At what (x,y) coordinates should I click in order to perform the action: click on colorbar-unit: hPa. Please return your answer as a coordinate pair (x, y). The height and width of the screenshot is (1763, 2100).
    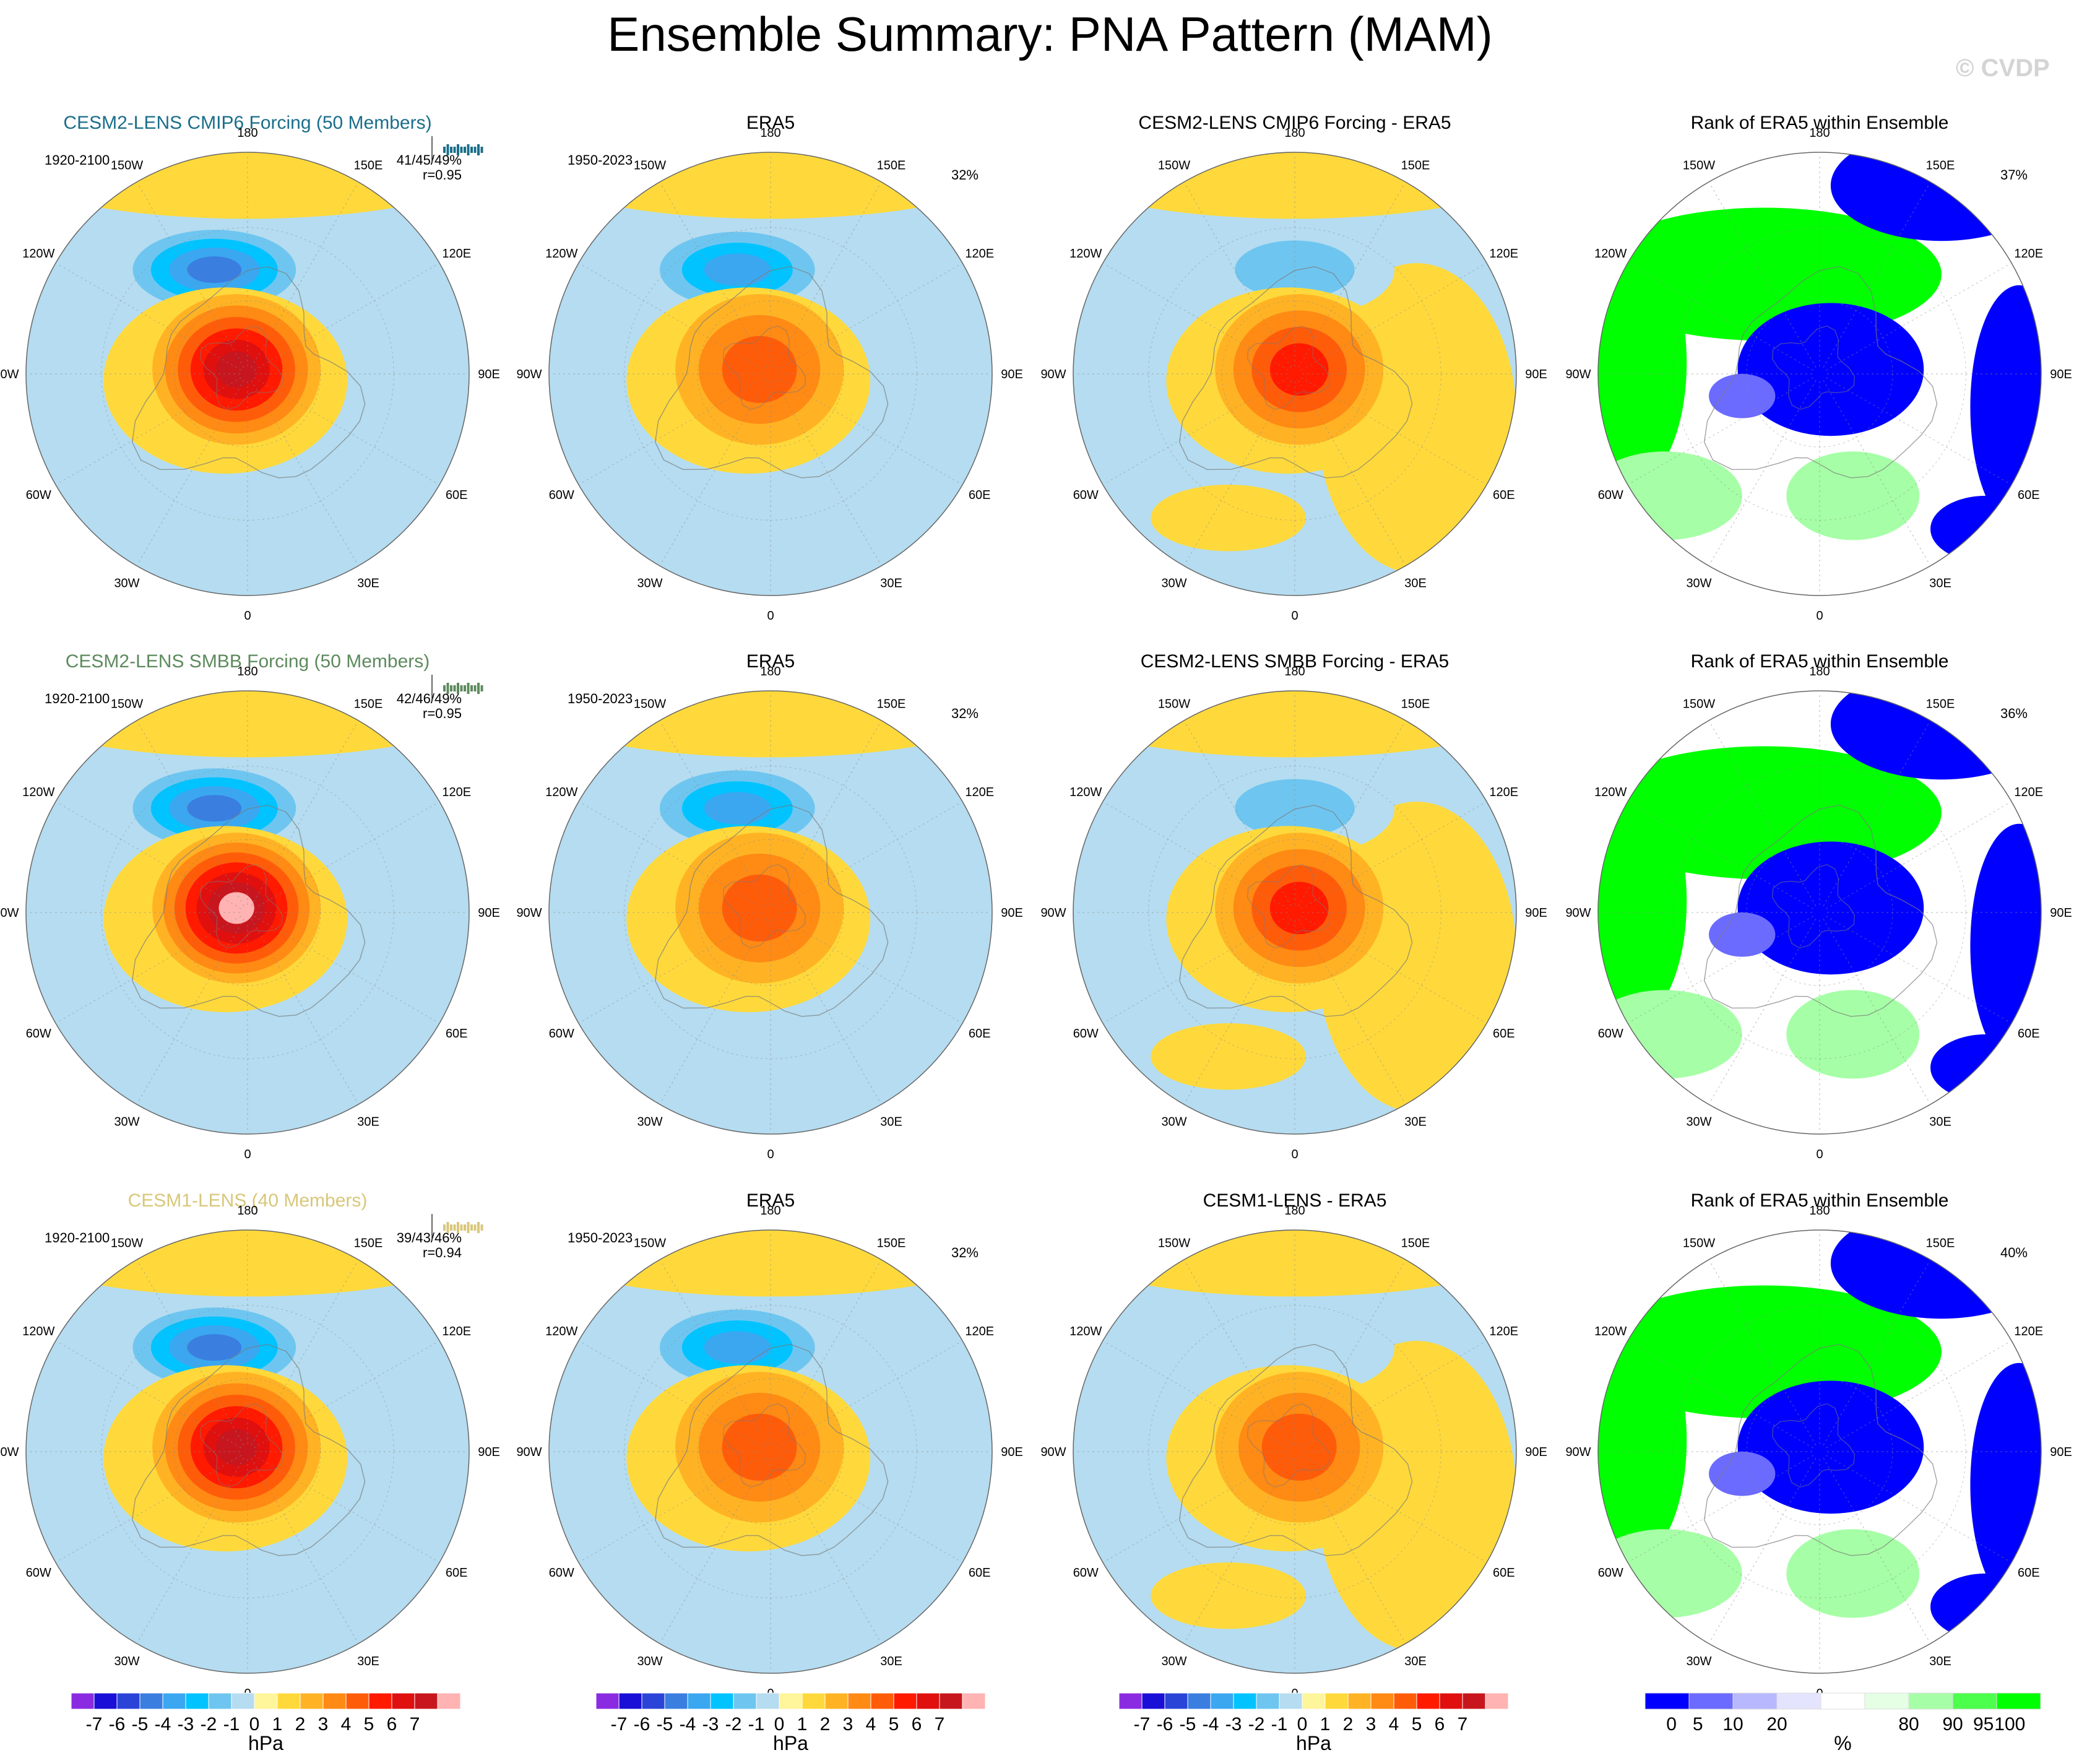
    Looking at the image, I should click on (265, 1743).